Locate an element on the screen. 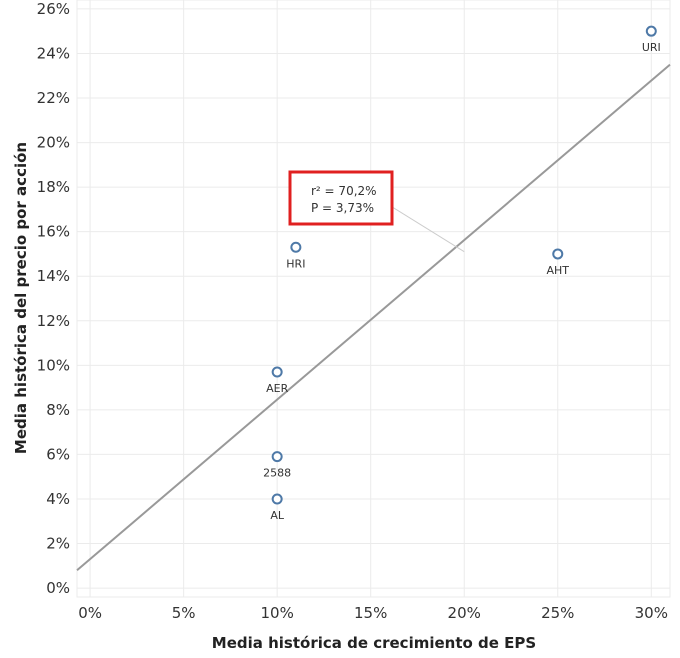 The width and height of the screenshot is (680, 658). y-tick-label: 12% is located at coordinates (53, 321).